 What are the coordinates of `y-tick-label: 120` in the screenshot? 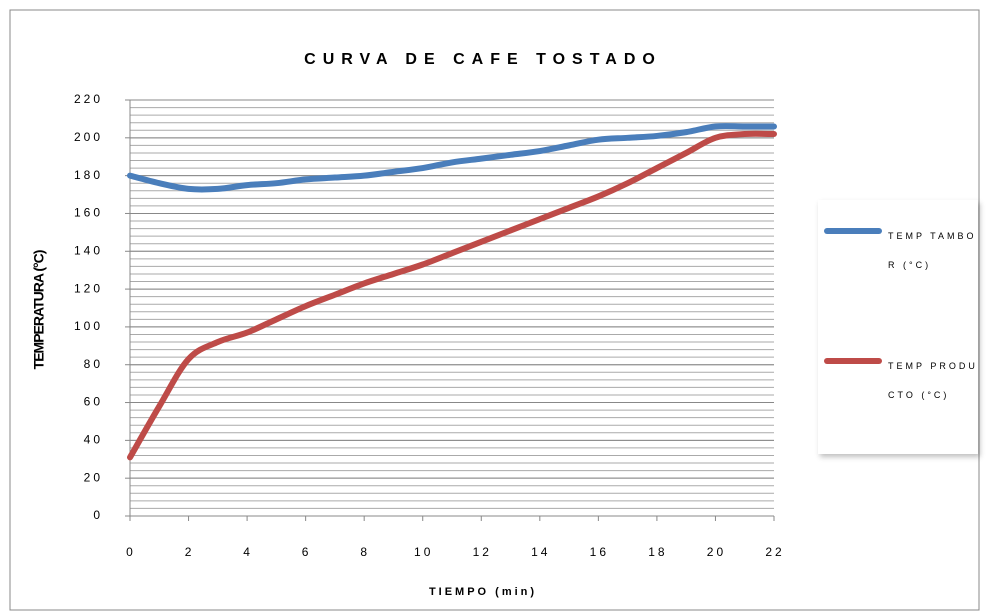 It's located at (88, 288).